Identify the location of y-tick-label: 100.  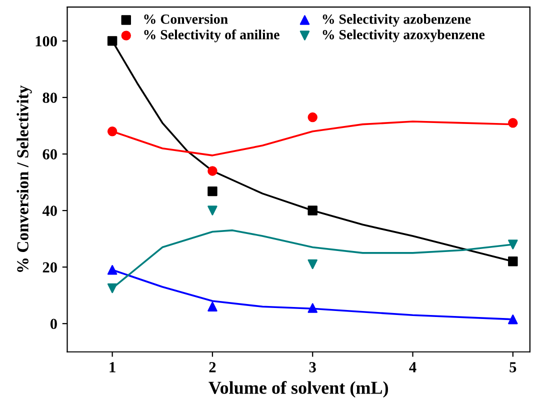
(46, 41).